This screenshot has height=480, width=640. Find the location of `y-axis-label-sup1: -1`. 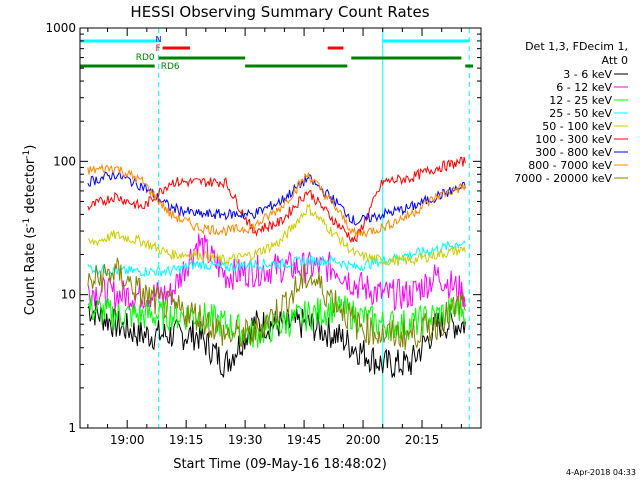

y-axis-label-sup1: -1 is located at coordinates (27, 222).